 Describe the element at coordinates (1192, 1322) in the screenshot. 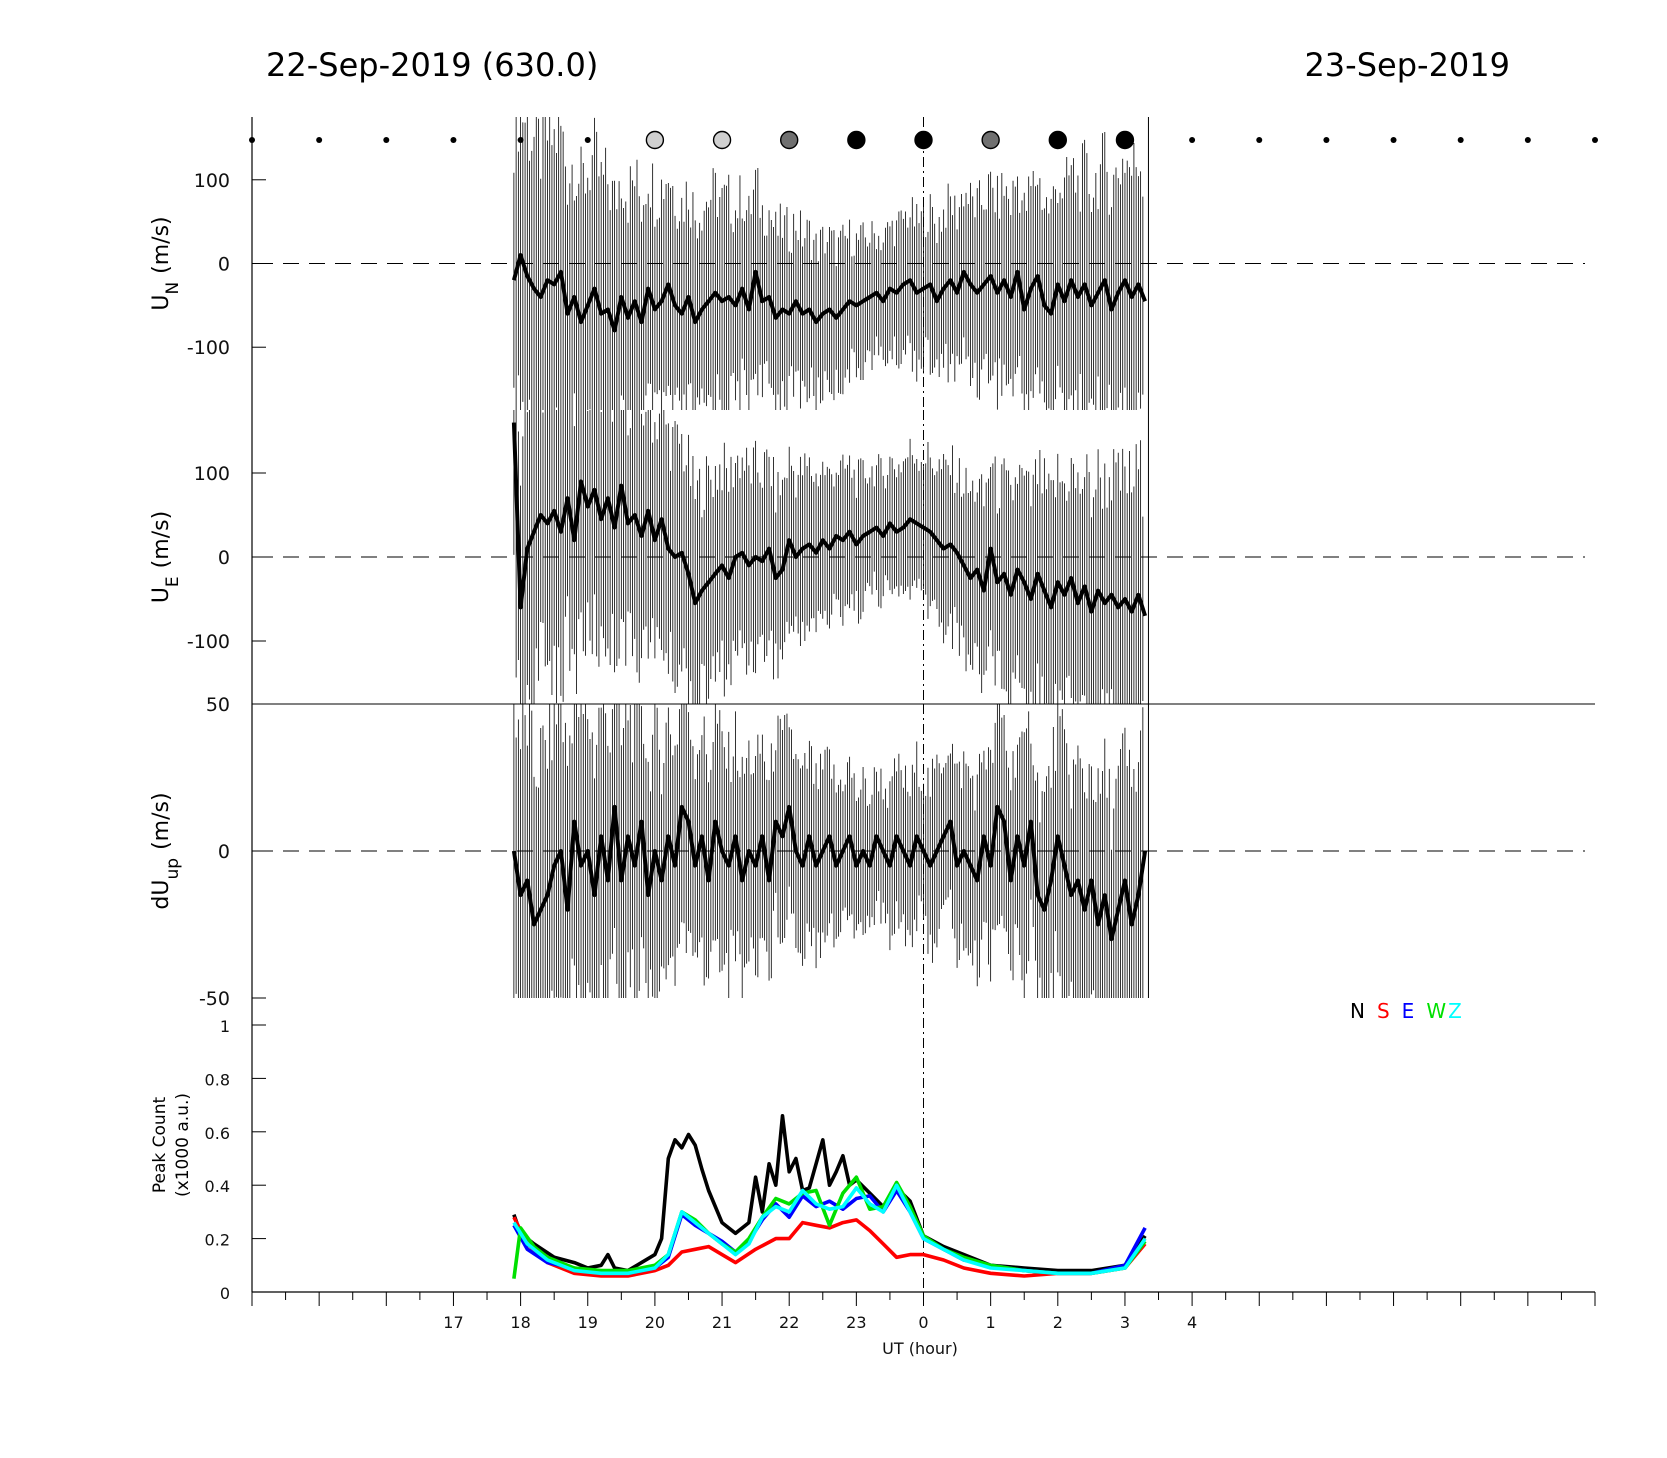

I see `xtick-label: 4` at that location.